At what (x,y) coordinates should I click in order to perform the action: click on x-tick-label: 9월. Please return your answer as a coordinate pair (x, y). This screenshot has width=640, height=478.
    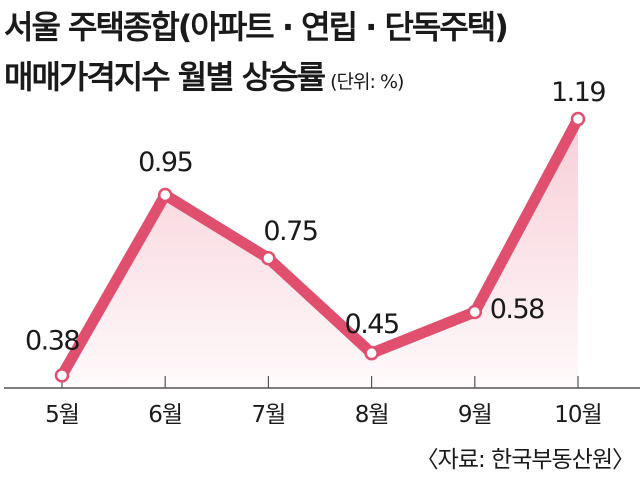
    Looking at the image, I should click on (475, 415).